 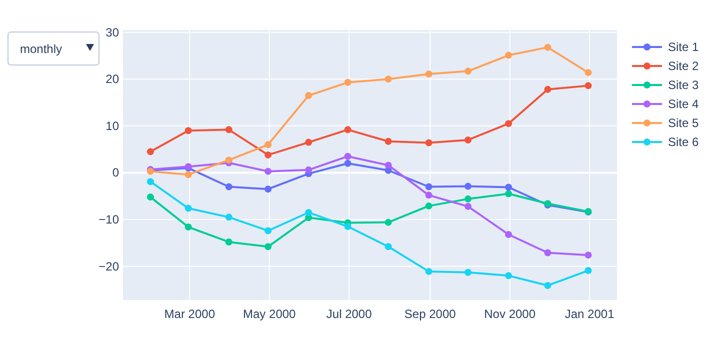 I want to click on legend-label: Site 6, so click(x=684, y=142).